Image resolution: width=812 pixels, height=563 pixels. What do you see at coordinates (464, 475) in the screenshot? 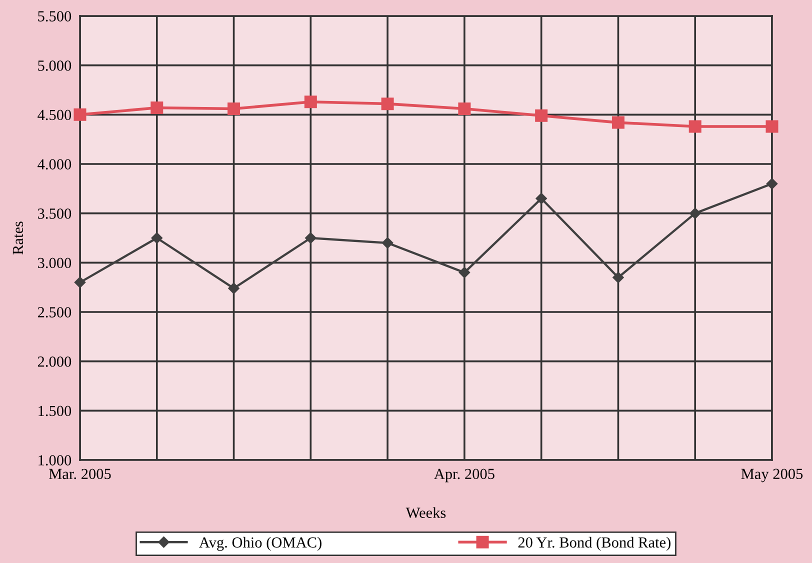
I see `x-tick-label: Apr. 2005` at bounding box center [464, 475].